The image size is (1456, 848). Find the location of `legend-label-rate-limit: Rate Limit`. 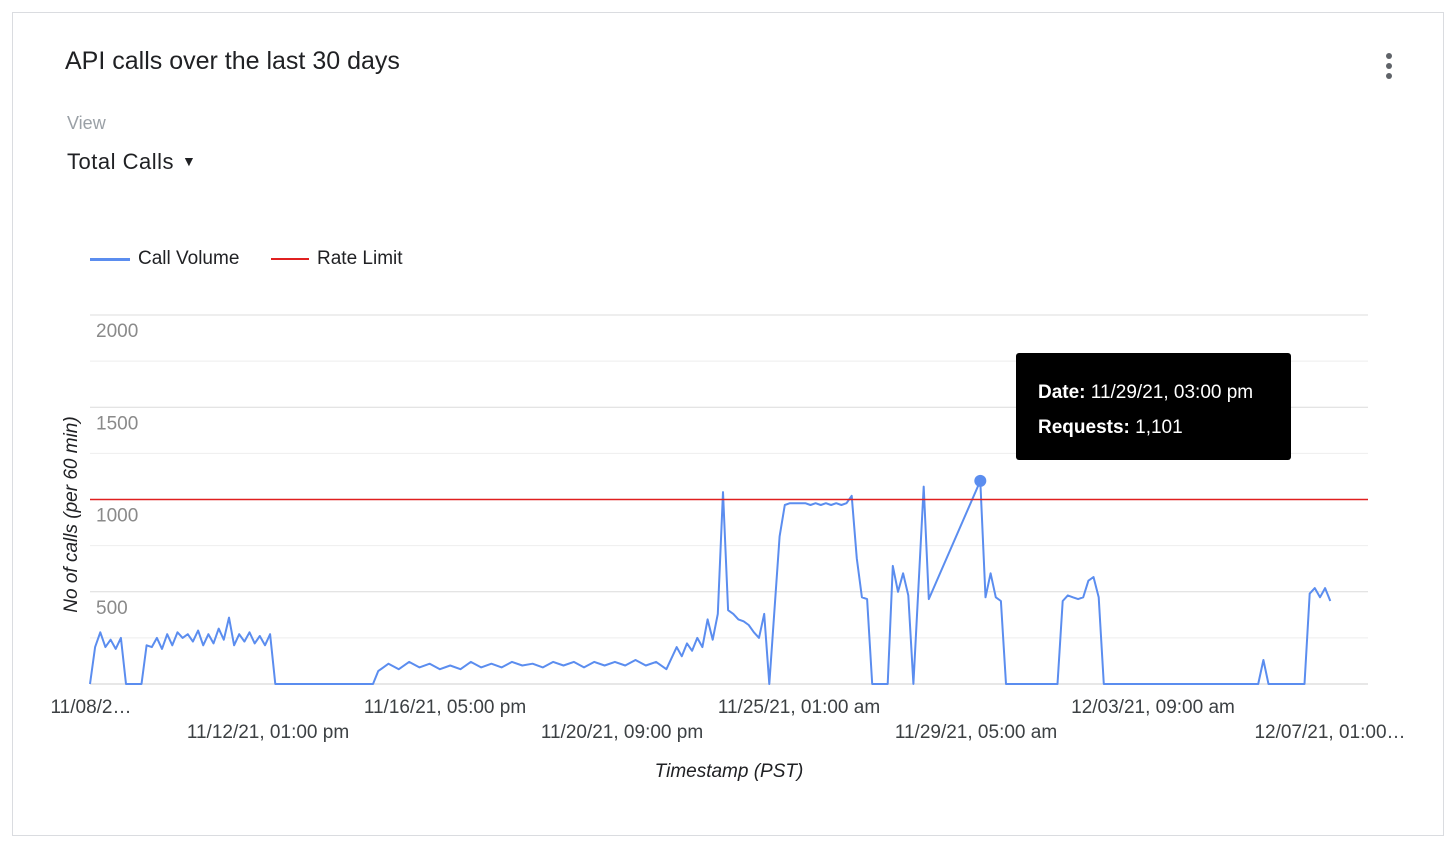

legend-label-rate-limit: Rate Limit is located at coordinates (360, 258).